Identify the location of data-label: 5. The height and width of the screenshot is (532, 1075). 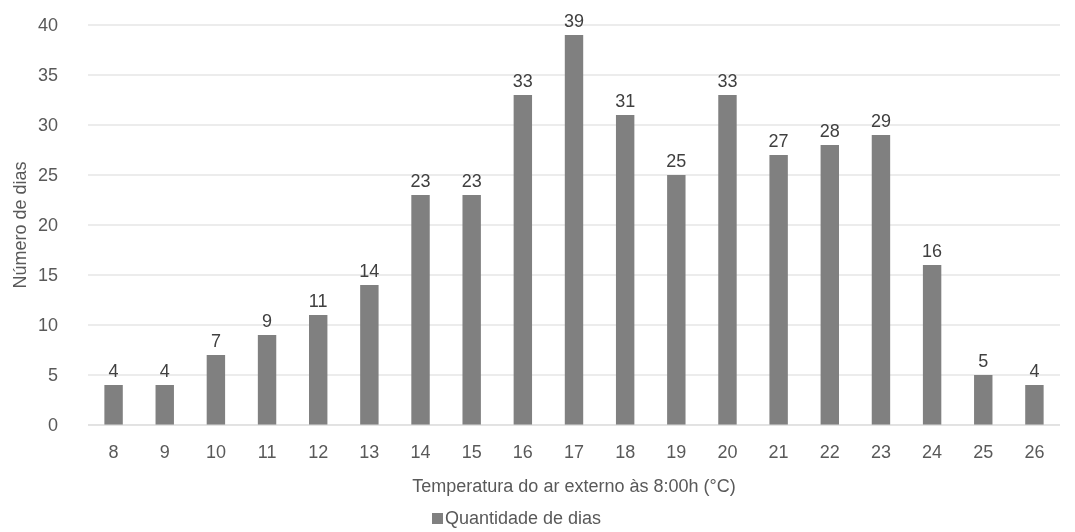
(983, 361).